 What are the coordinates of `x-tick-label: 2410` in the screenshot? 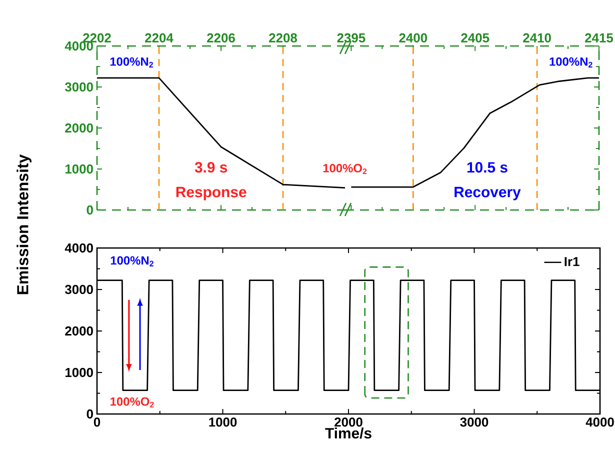 It's located at (537, 37).